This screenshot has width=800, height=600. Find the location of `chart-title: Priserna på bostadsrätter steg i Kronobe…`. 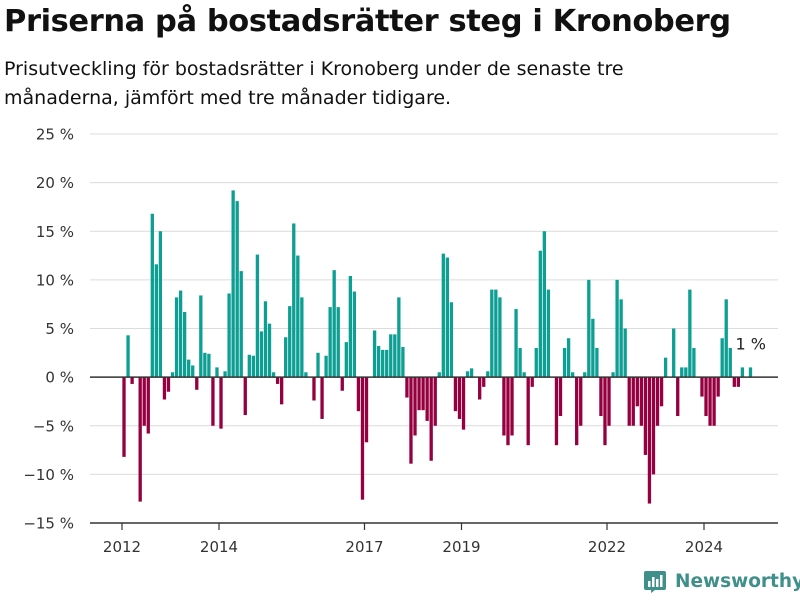

chart-title: Priserna på bostadsrätter steg i Kronobe… is located at coordinates (367, 21).